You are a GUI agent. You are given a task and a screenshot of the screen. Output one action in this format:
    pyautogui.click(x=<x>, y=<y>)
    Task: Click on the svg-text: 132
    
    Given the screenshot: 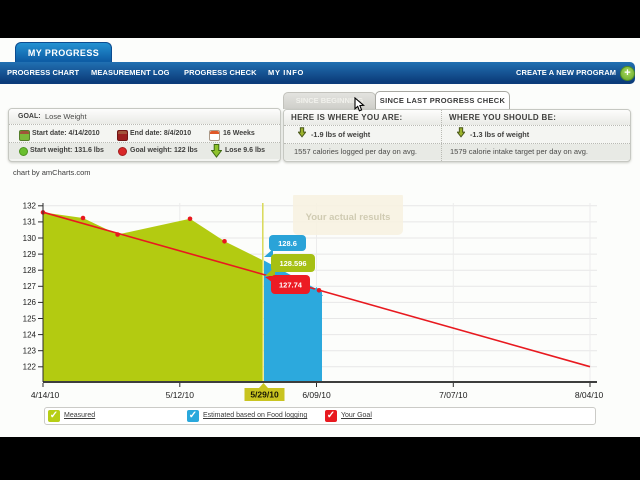 What is the action you would take?
    pyautogui.click(x=30, y=206)
    